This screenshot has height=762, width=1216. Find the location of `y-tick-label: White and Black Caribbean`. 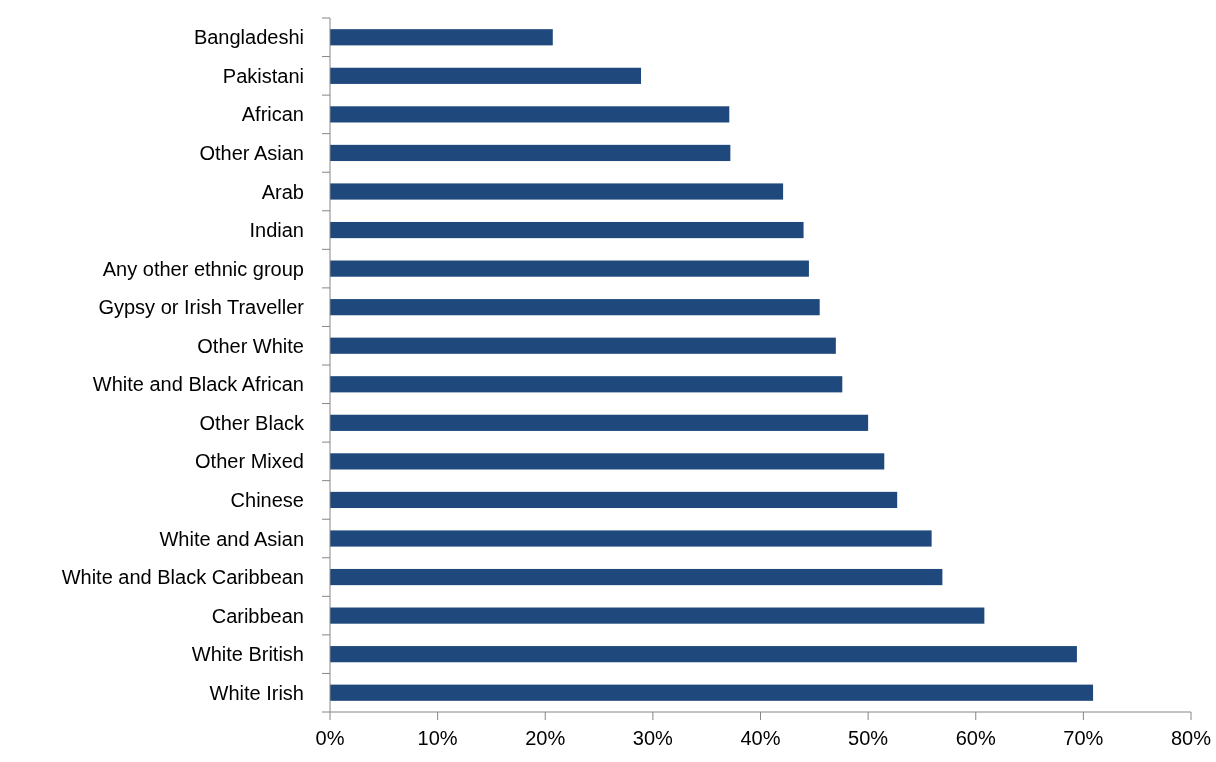

y-tick-label: White and Black Caribbean is located at coordinates (182, 577).